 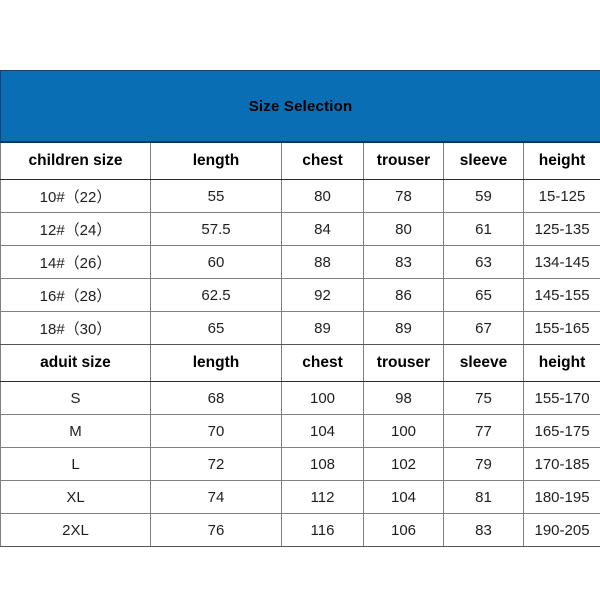 I want to click on table-row: 10#（22） 55 80 78 59 15-125, so click(x=300, y=196).